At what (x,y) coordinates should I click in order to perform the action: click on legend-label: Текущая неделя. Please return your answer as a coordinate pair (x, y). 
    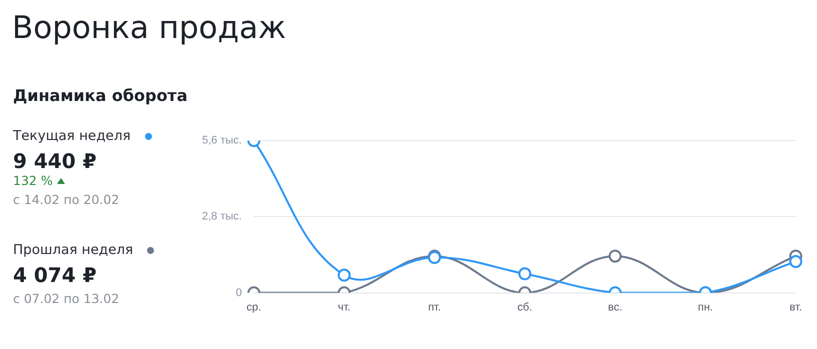
    Looking at the image, I should click on (72, 136).